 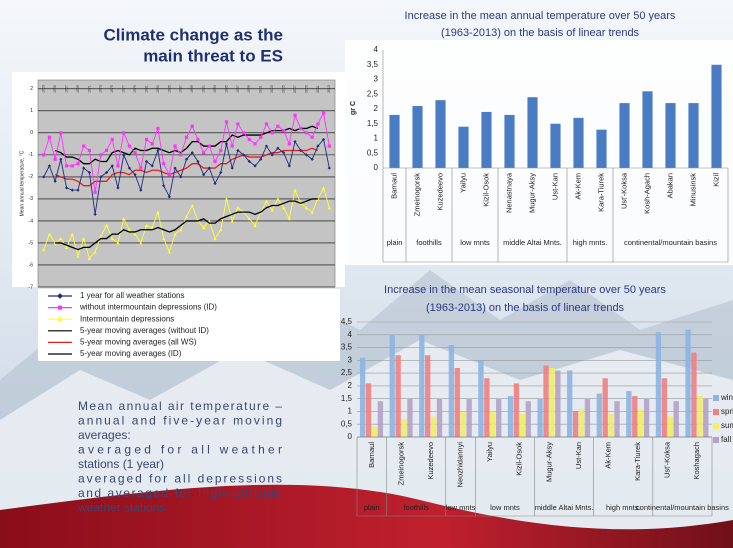 I want to click on x-tick-label: Kara-Tiurek, so click(x=600, y=192).